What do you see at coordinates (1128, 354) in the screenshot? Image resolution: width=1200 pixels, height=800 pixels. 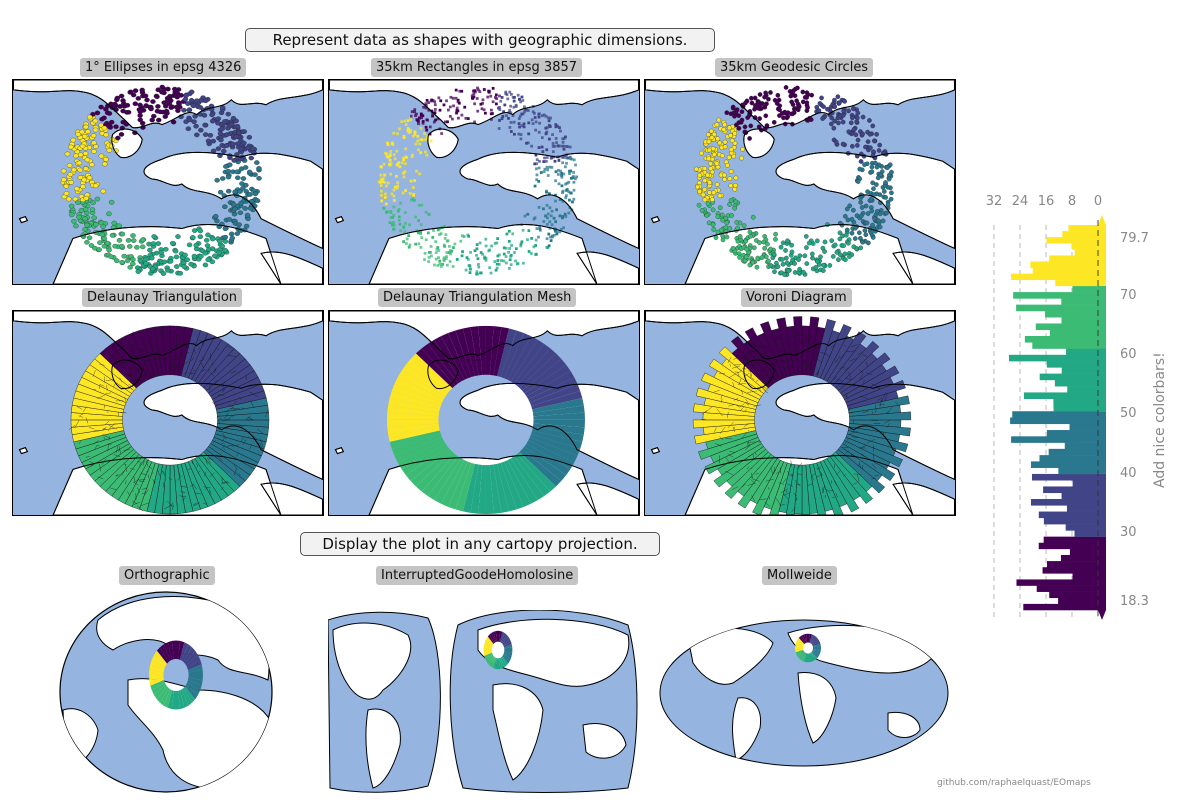 I see `cbar-tick-60: 60` at bounding box center [1128, 354].